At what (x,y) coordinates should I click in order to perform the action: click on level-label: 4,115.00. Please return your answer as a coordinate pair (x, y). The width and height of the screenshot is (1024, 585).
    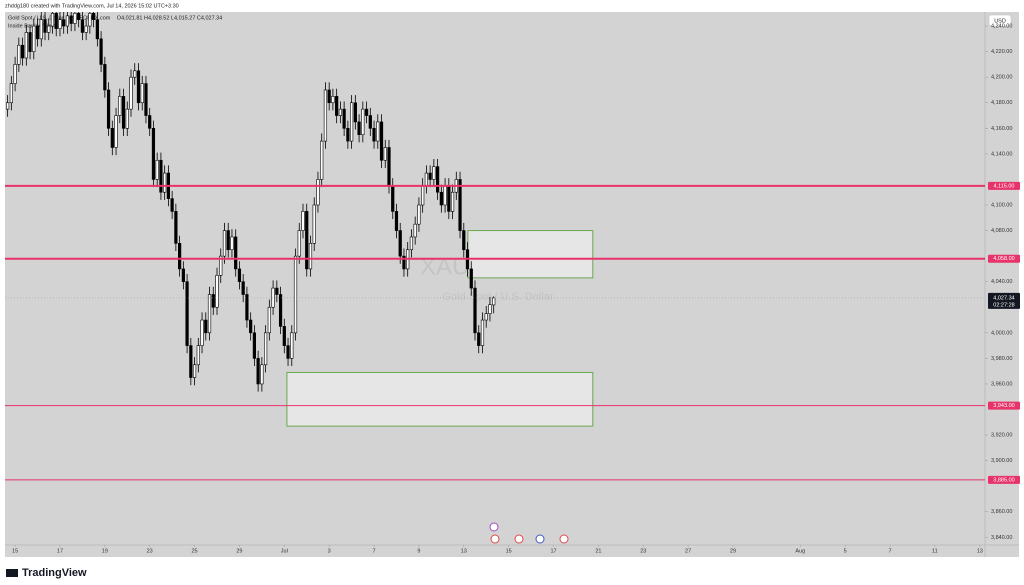
    Looking at the image, I should click on (1003, 186).